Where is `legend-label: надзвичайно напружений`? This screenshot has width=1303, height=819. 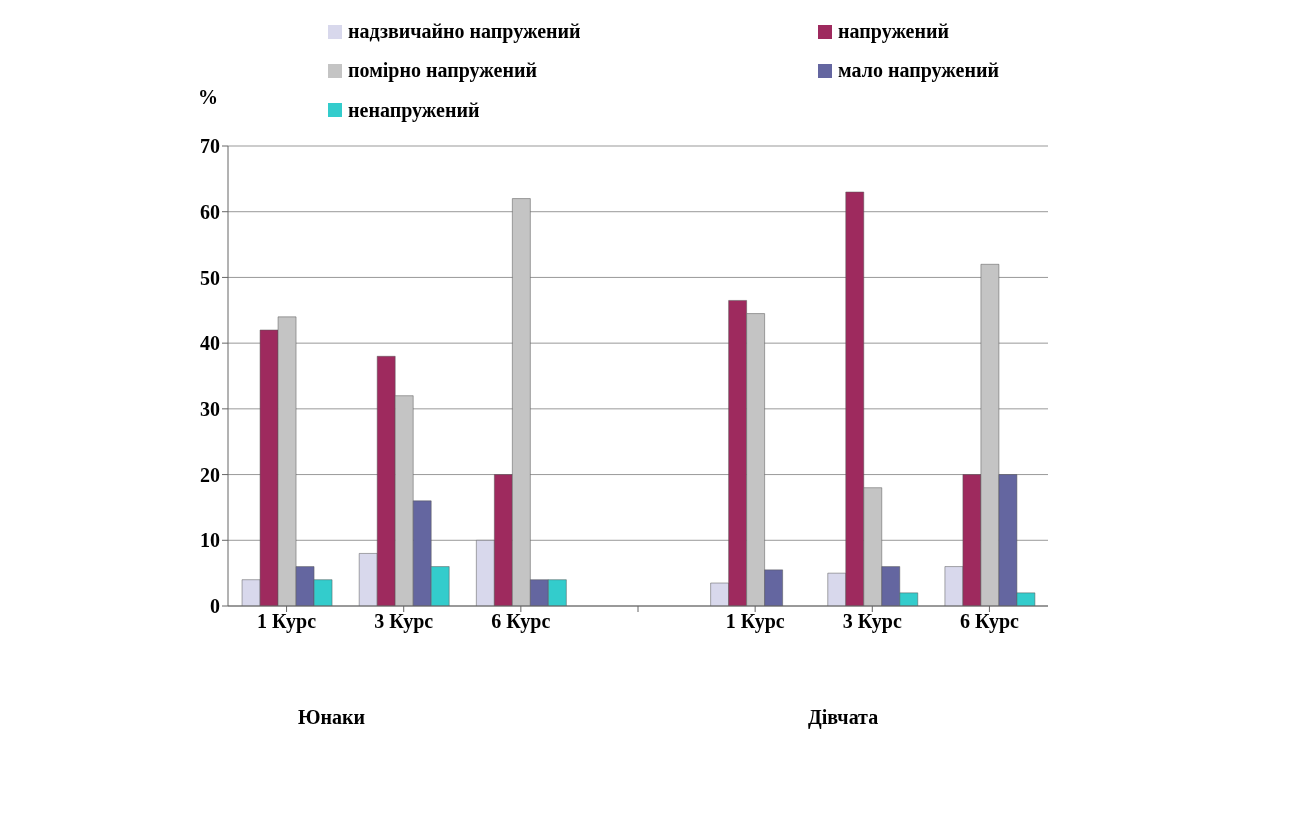
legend-label: надзвичайно напружений is located at coordinates (464, 32).